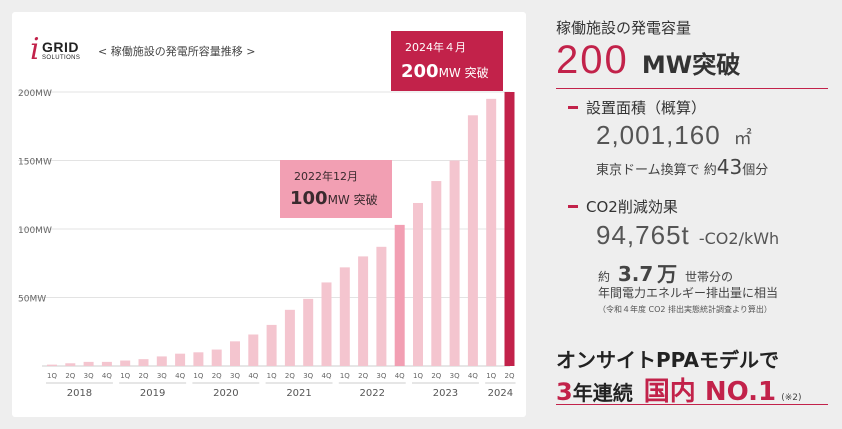 This screenshot has height=429, width=842. Describe the element at coordinates (708, 277) in the screenshot. I see `household-suffix: 世帯分の` at that location.